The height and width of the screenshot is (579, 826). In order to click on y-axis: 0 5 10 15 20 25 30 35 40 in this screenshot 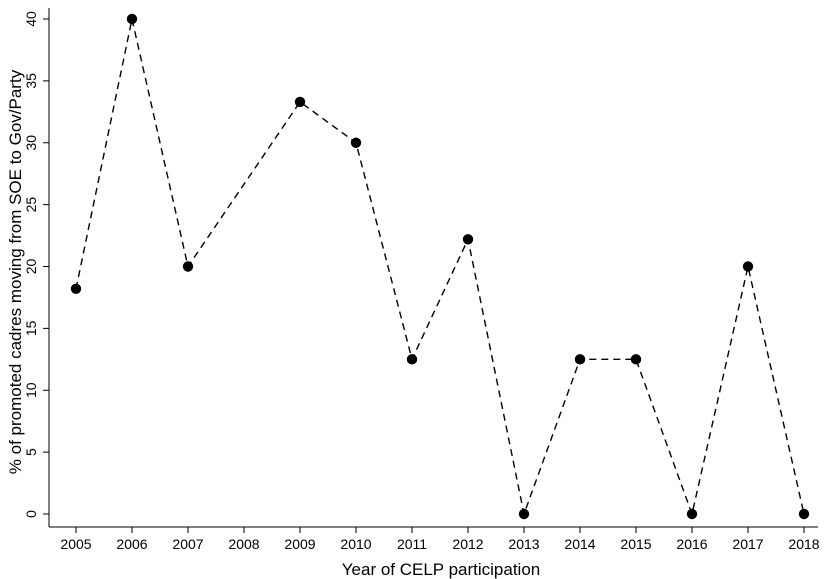, I will do `click(36, 267)`.